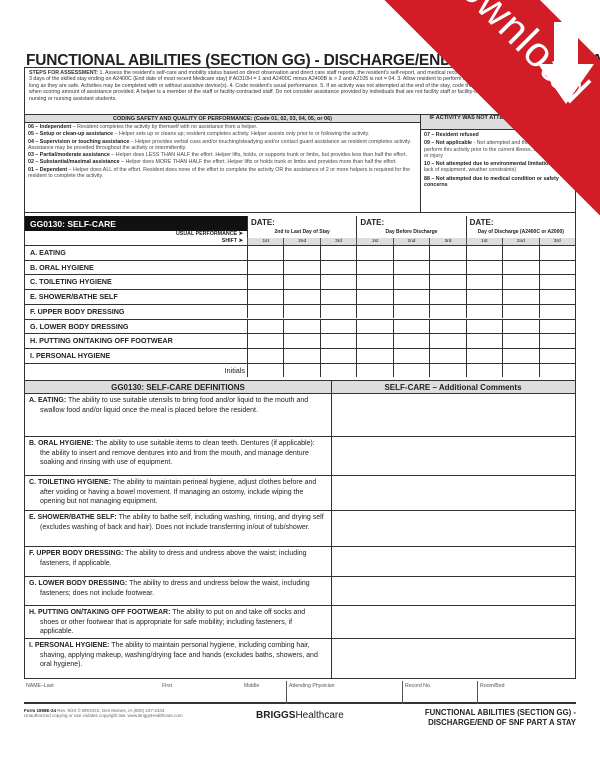 This screenshot has height=771, width=600. I want to click on middle-name-field: Middle, so click(252, 686).